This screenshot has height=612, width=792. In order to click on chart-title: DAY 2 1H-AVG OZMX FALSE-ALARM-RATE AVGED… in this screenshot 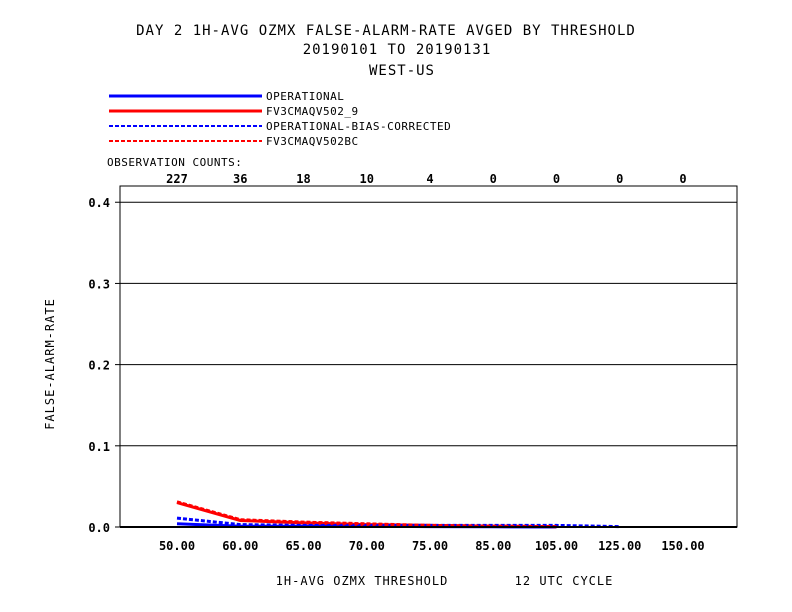, I will do `click(386, 31)`.